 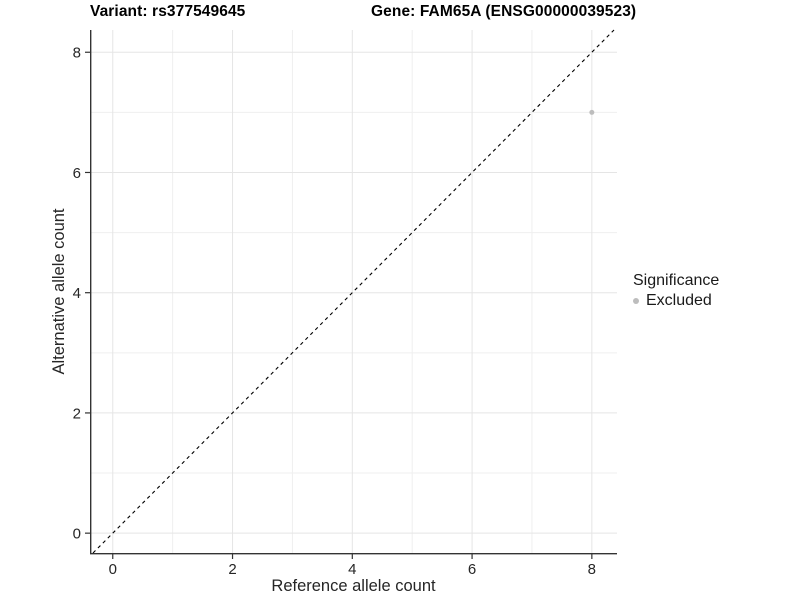 What do you see at coordinates (679, 300) in the screenshot?
I see `legend-item-label: Excluded` at bounding box center [679, 300].